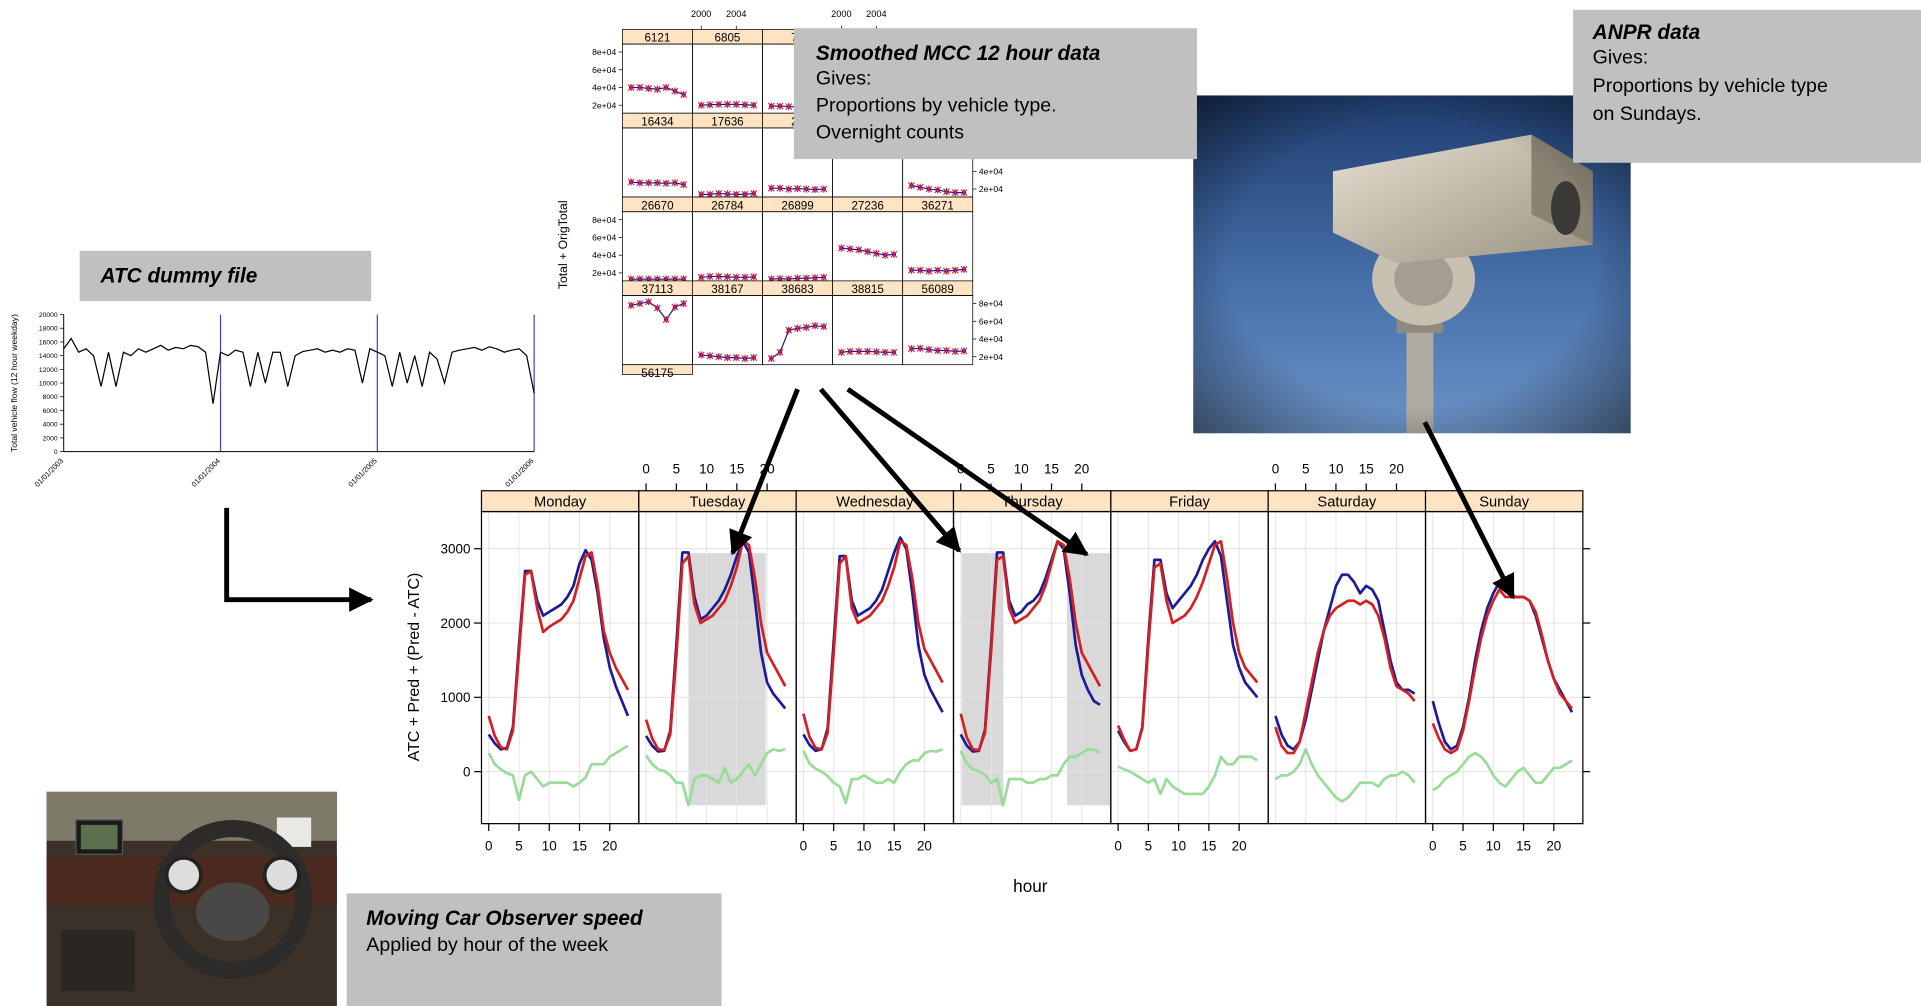  What do you see at coordinates (727, 121) in the screenshot?
I see `panel-label: 17636` at bounding box center [727, 121].